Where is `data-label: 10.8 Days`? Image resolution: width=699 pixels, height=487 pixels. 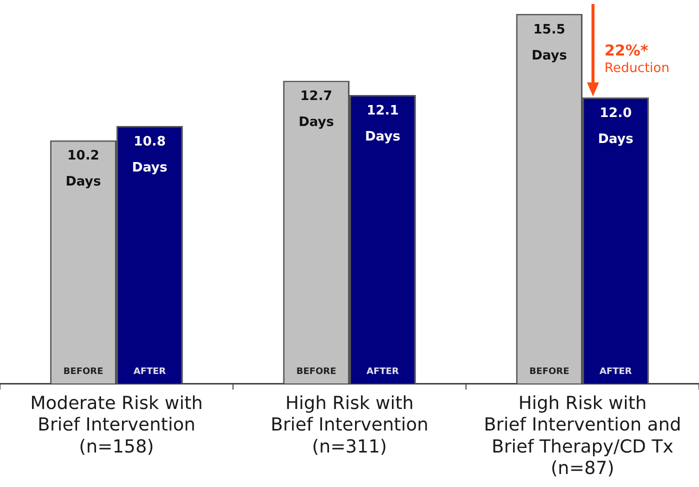
data-label: 10.8 Days is located at coordinates (150, 155).